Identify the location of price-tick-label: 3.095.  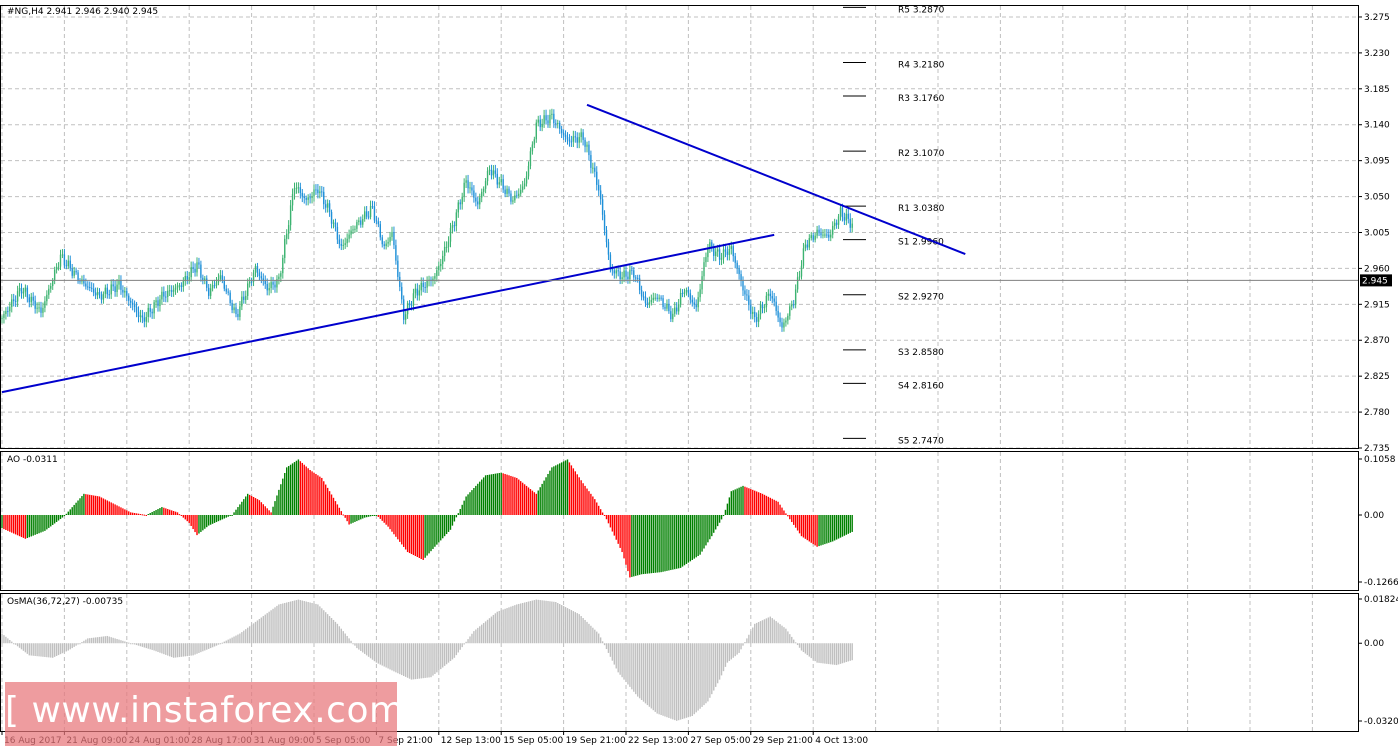
(1377, 162).